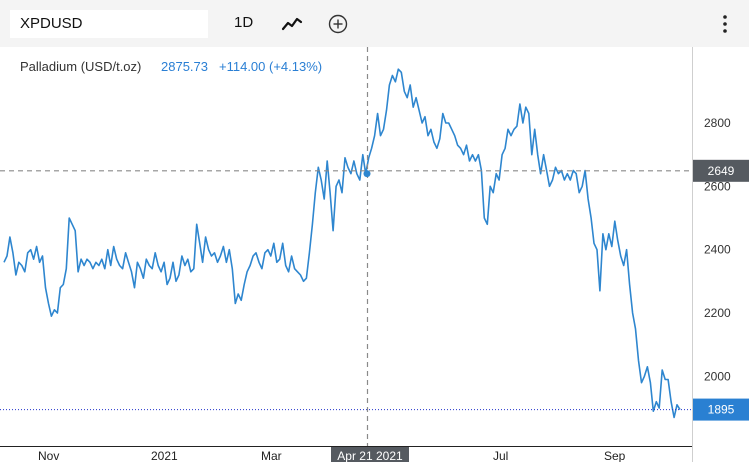  I want to click on toolbar: XPDUSD 1D, so click(374, 23).